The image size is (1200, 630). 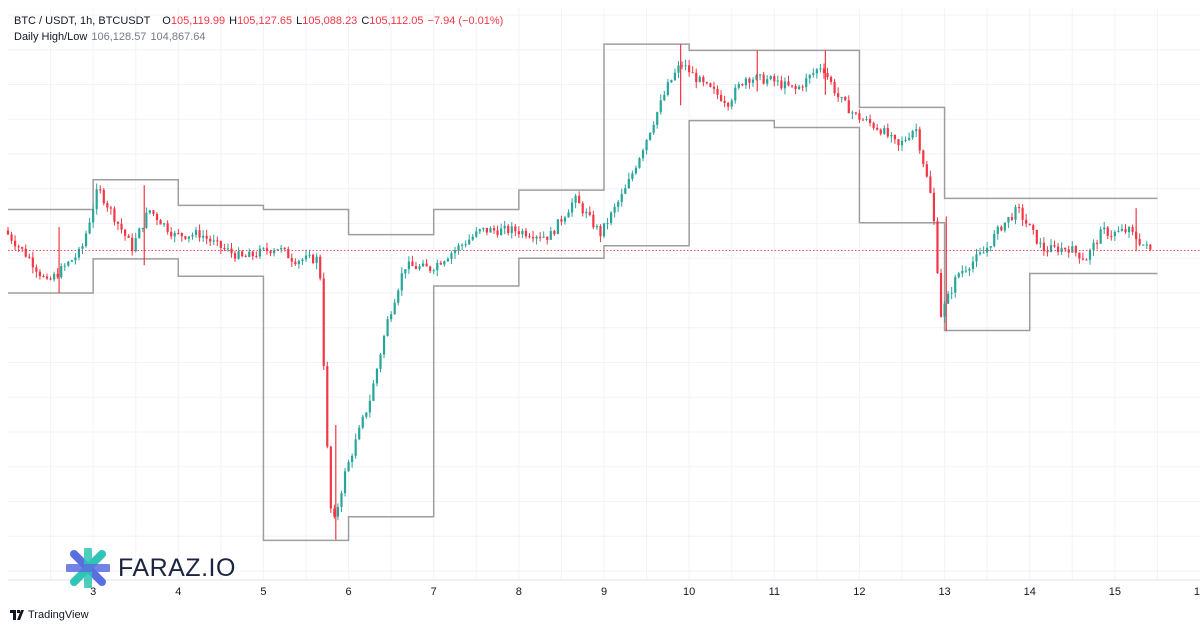 What do you see at coordinates (49, 615) in the screenshot?
I see `tradingview-attribution: TradingView` at bounding box center [49, 615].